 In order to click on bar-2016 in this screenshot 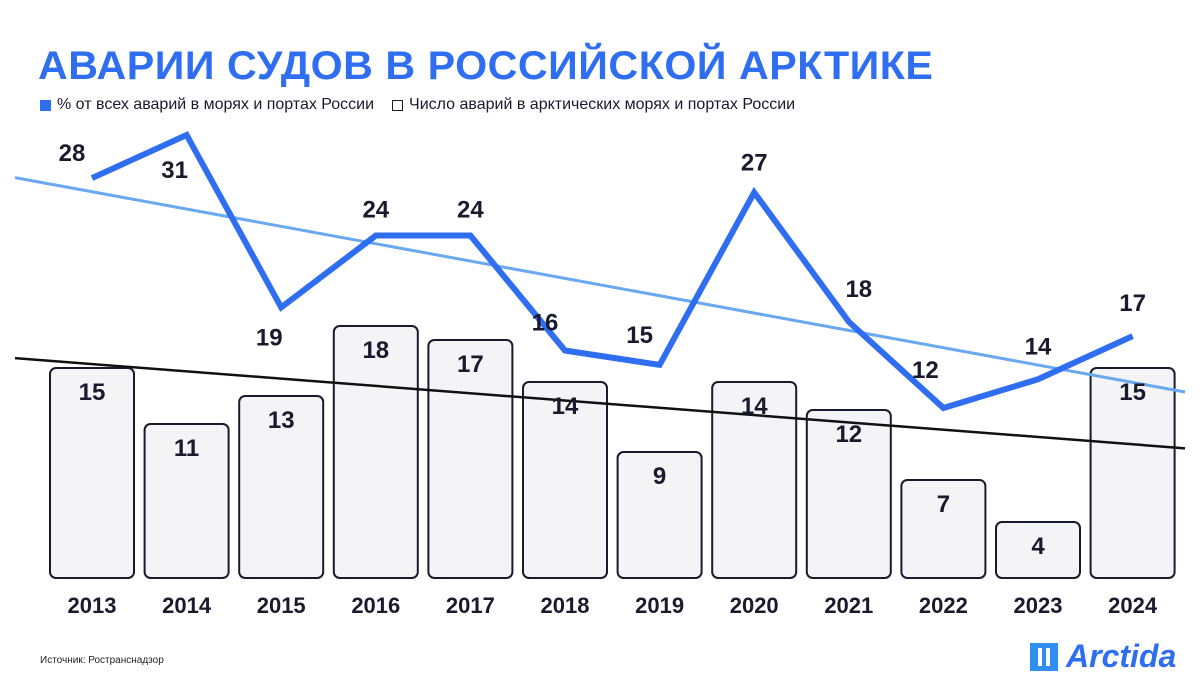, I will do `click(375, 452)`.